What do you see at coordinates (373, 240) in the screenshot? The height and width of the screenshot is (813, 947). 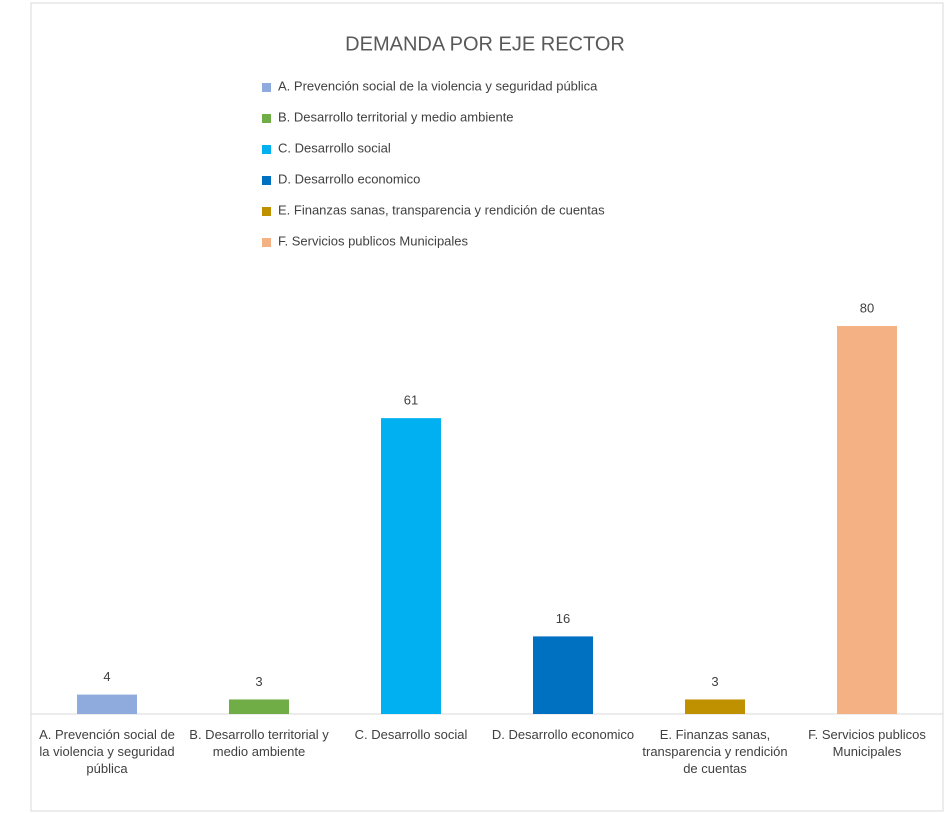 I see `legend-label: F. Servicios publicos Municipales` at bounding box center [373, 240].